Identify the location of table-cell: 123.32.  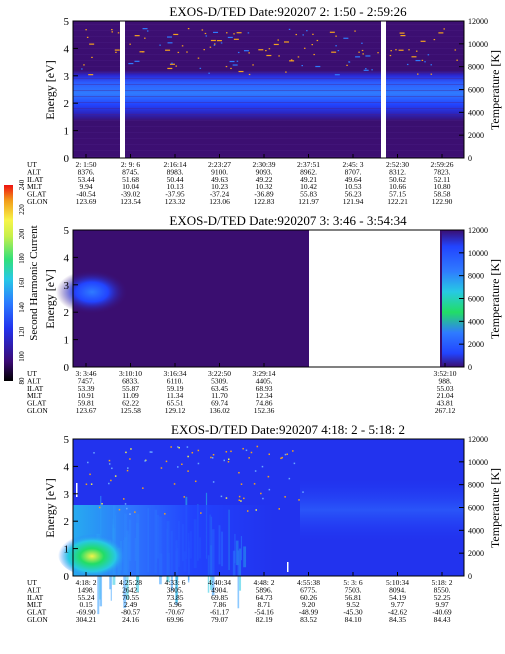
(175, 201).